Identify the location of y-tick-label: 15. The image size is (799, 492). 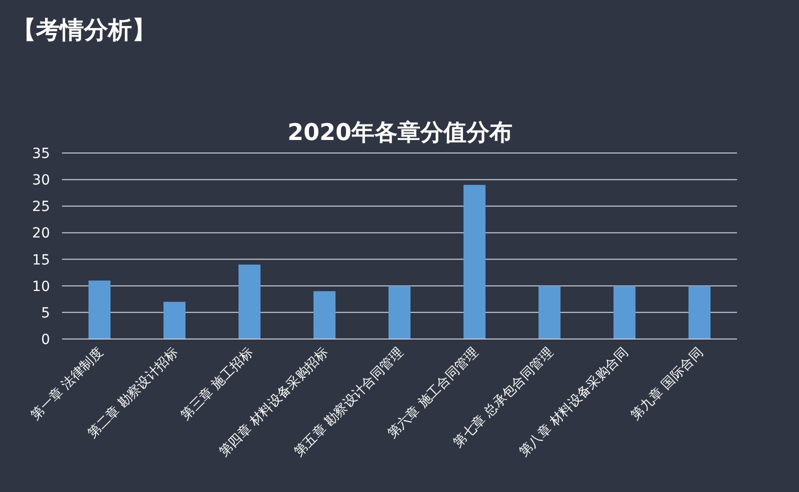
(41, 260).